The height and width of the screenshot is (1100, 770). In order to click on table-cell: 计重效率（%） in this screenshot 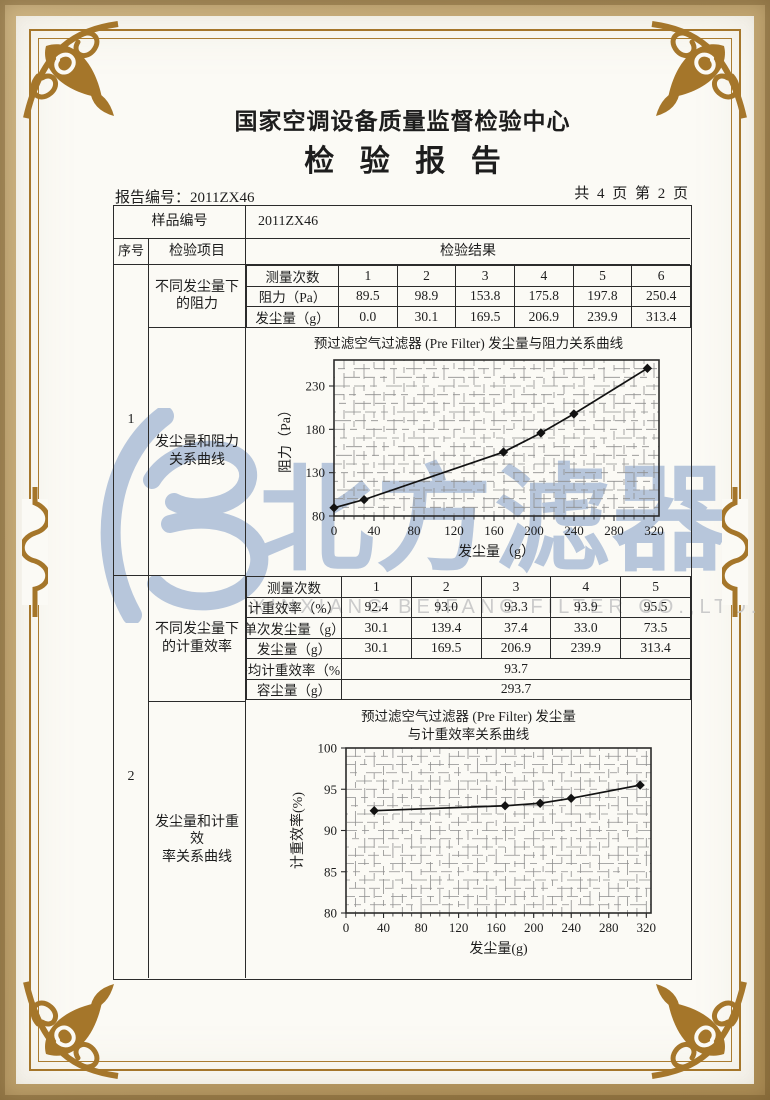, I will do `click(294, 607)`.